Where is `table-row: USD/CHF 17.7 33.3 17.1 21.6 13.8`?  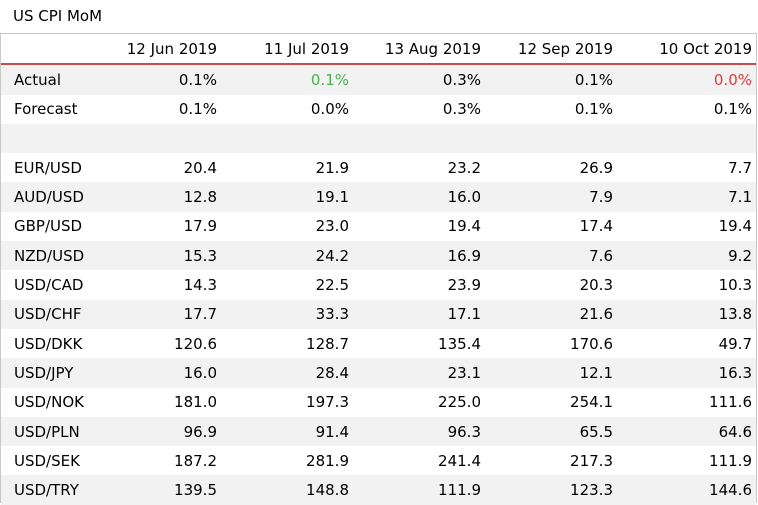 table-row: USD/CHF 17.7 33.3 17.1 21.6 13.8 is located at coordinates (378, 314).